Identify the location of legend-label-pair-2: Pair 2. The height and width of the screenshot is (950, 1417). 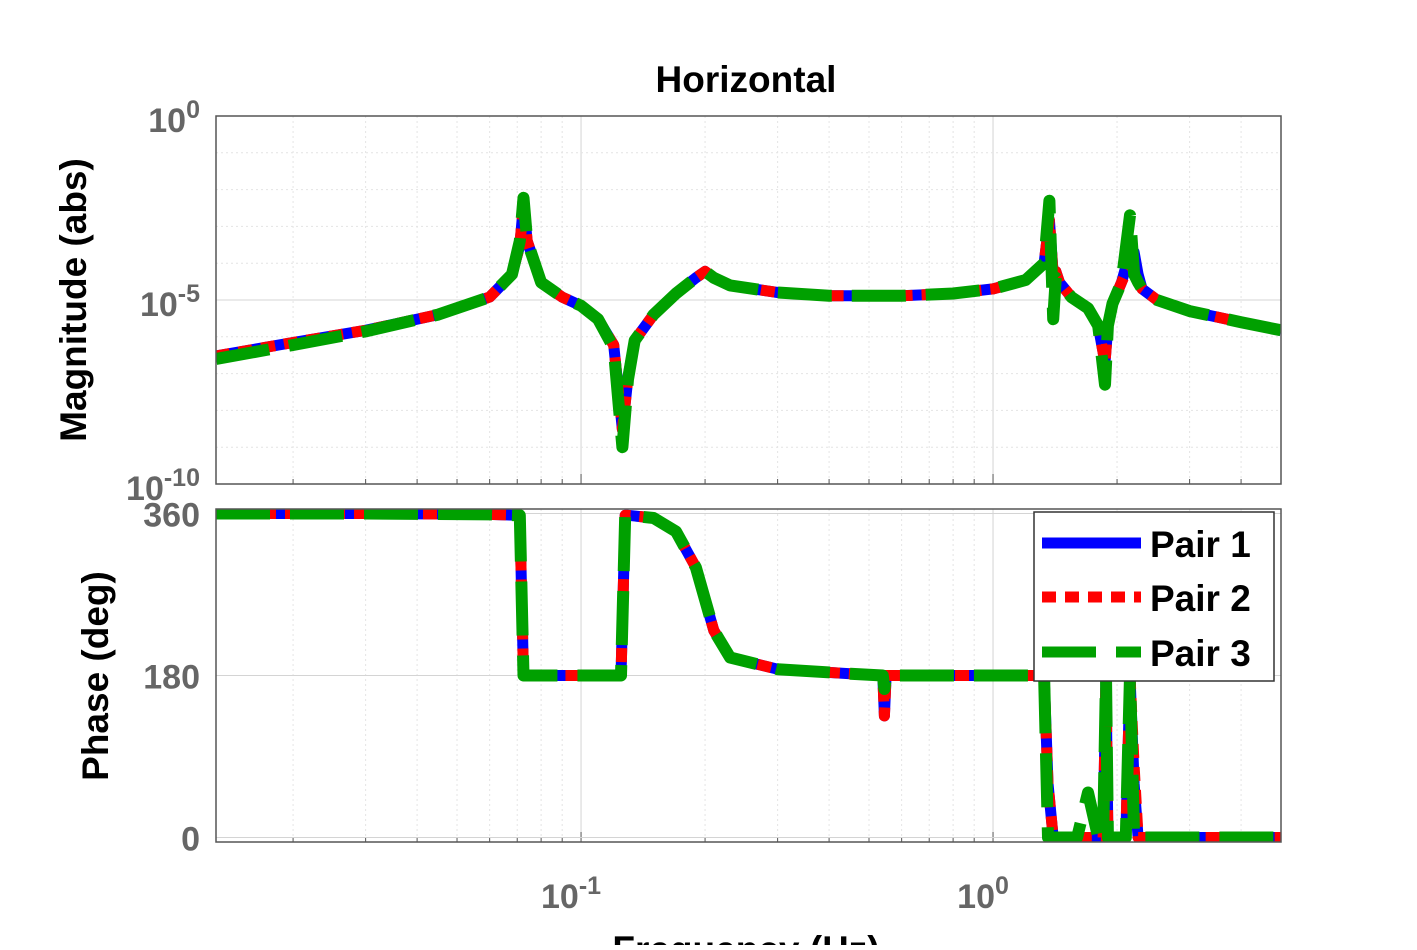
(1200, 598).